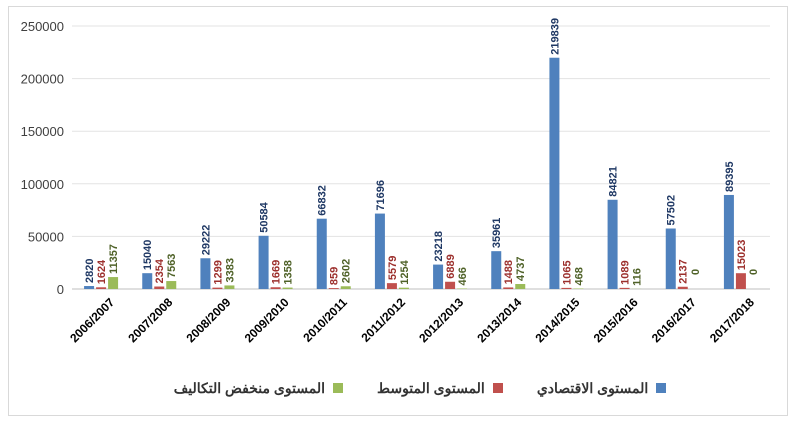 The image size is (794, 424). What do you see at coordinates (383, 320) in the screenshot?
I see `x-tick-label: 2011/2012` at bounding box center [383, 320].